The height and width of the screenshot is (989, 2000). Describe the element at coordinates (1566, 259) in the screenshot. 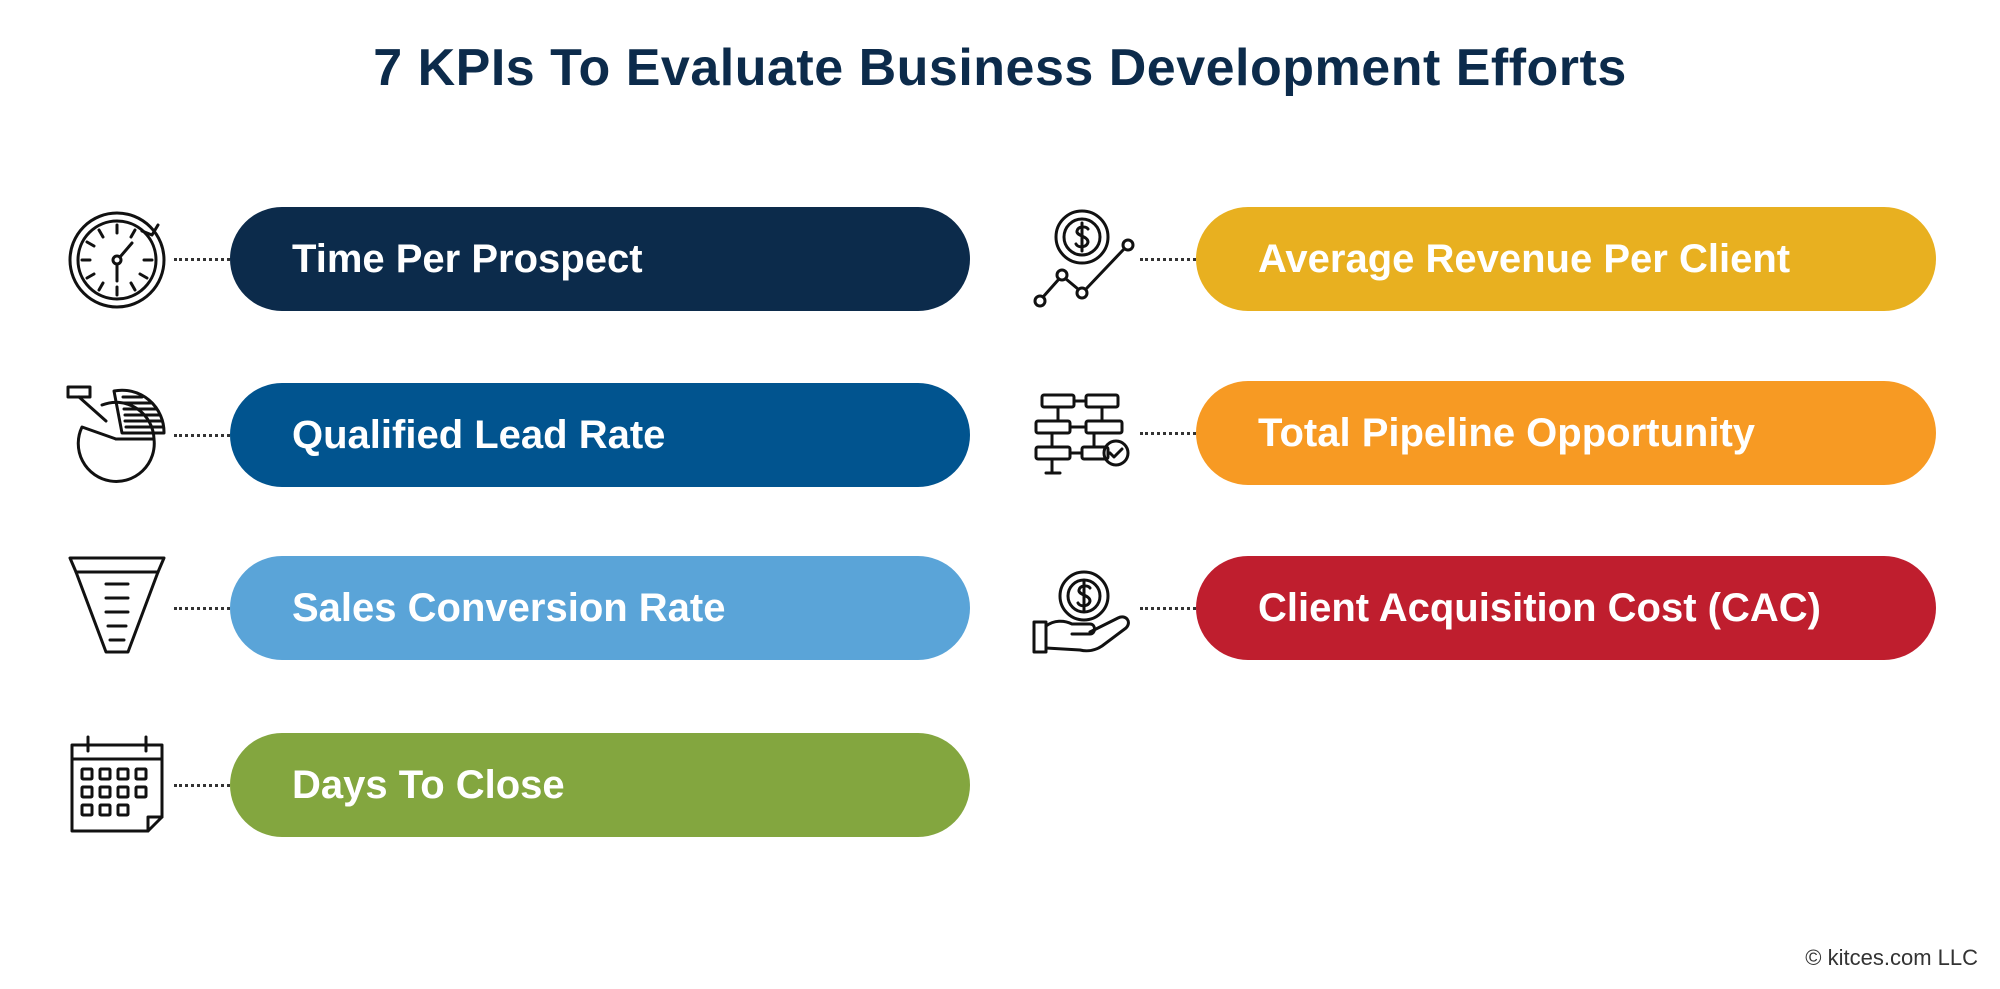

I see `kpi-pill: Average Revenue Per Client` at that location.